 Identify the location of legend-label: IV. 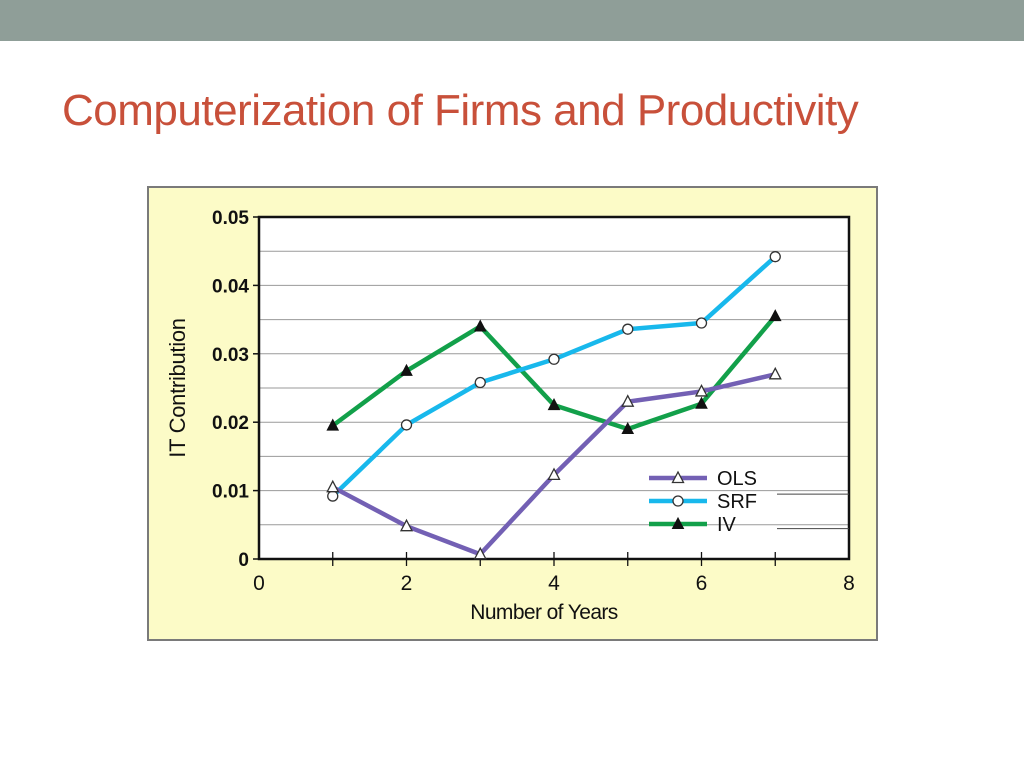
(727, 525).